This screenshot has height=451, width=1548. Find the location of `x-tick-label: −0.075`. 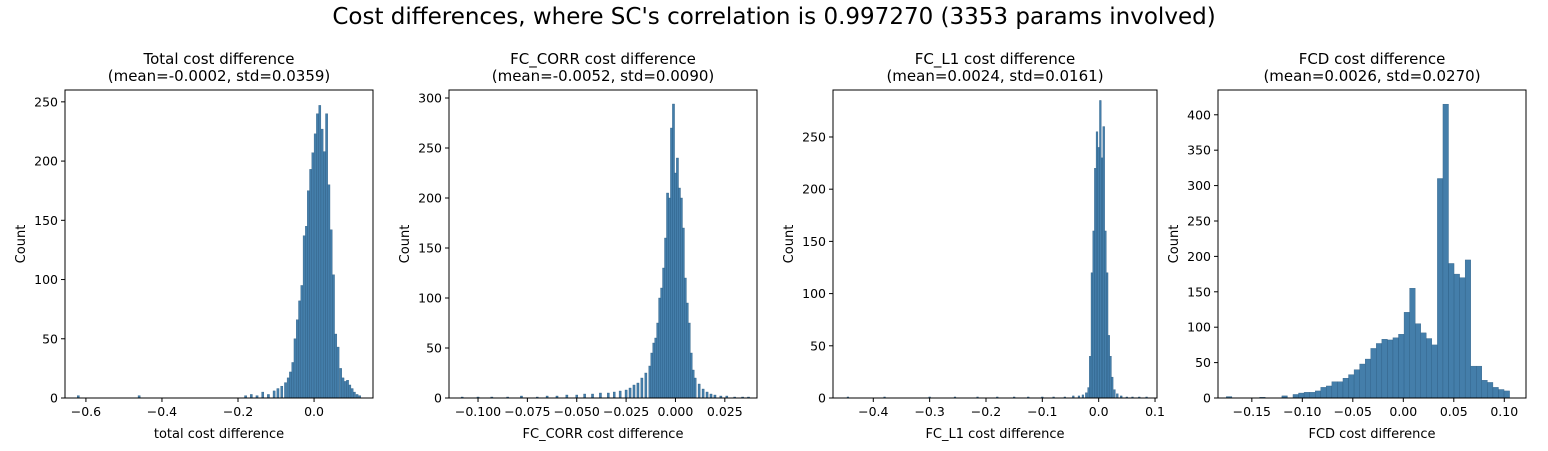

x-tick-label: −0.075 is located at coordinates (527, 411).